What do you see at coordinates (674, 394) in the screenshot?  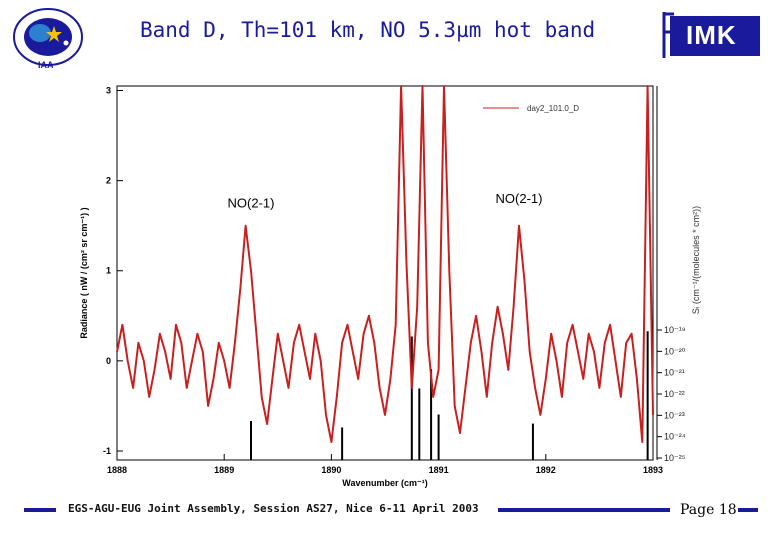 I see `y2-tick-label: 10⁻²²` at bounding box center [674, 394].